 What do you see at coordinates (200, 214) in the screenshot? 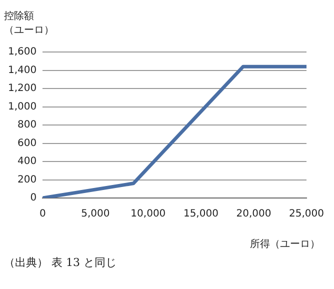
I see `x-tick-label: 15,000` at bounding box center [200, 214].